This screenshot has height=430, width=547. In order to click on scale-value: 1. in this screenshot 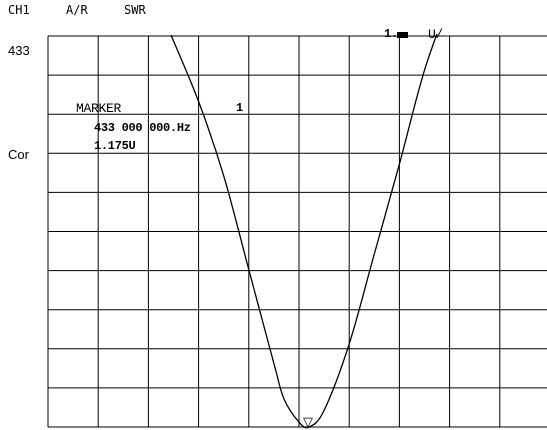, I will do `click(391, 34)`.